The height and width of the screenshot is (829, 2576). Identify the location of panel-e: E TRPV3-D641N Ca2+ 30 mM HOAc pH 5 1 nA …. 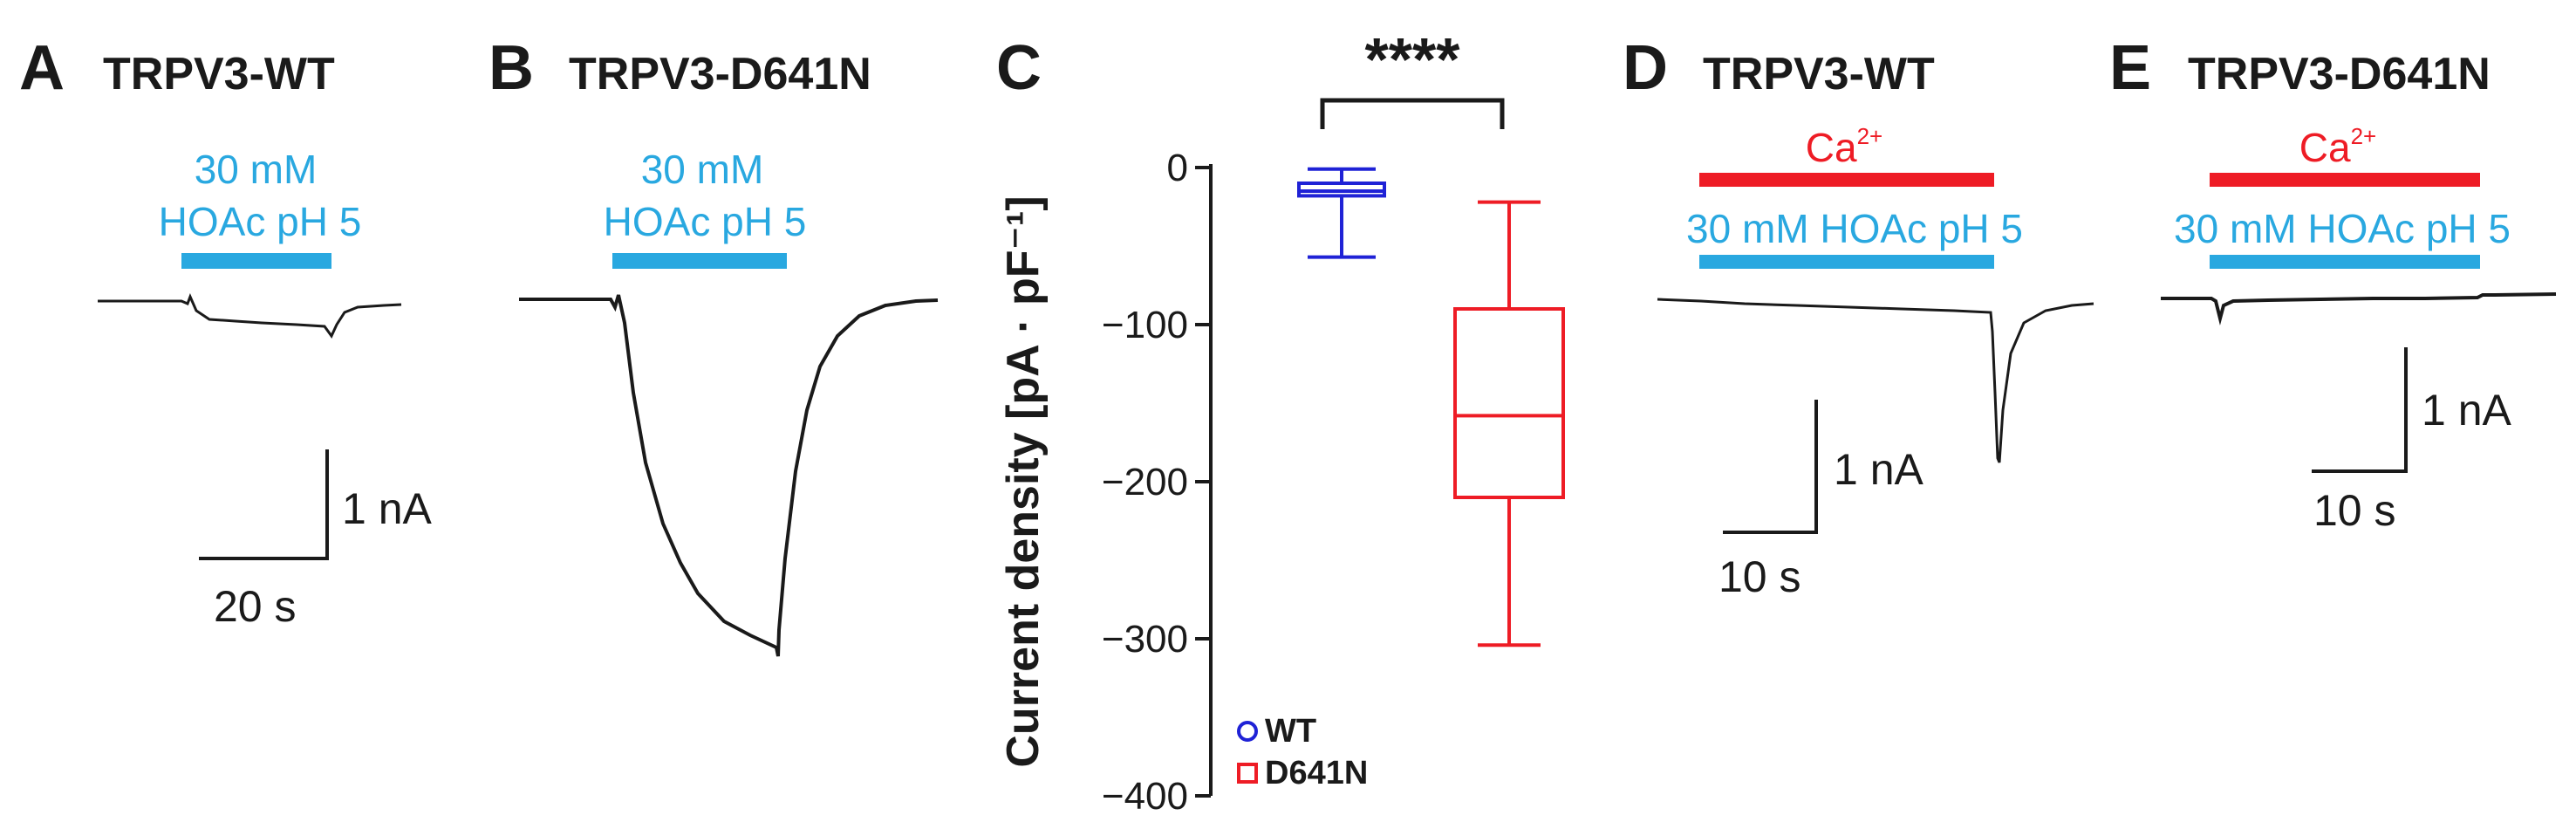
(2333, 284).